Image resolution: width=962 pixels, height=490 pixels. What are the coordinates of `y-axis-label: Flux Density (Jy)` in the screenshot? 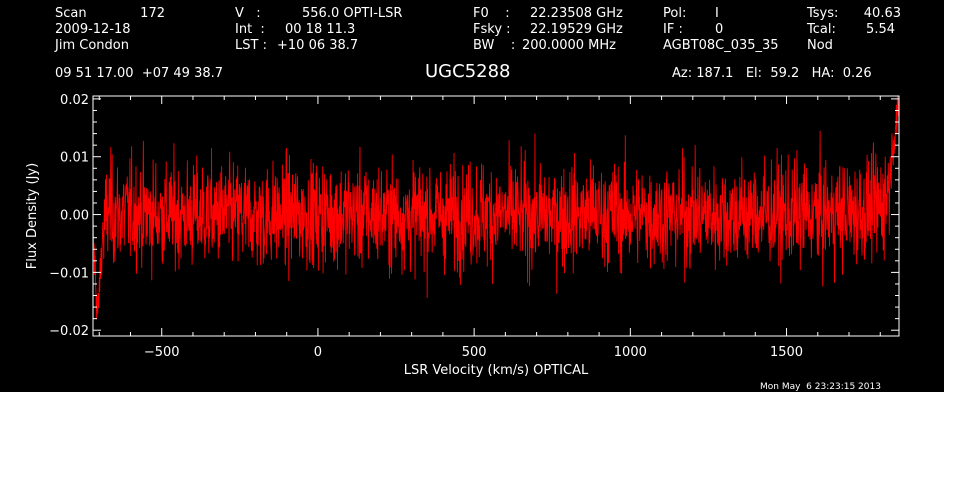 It's located at (32, 216).